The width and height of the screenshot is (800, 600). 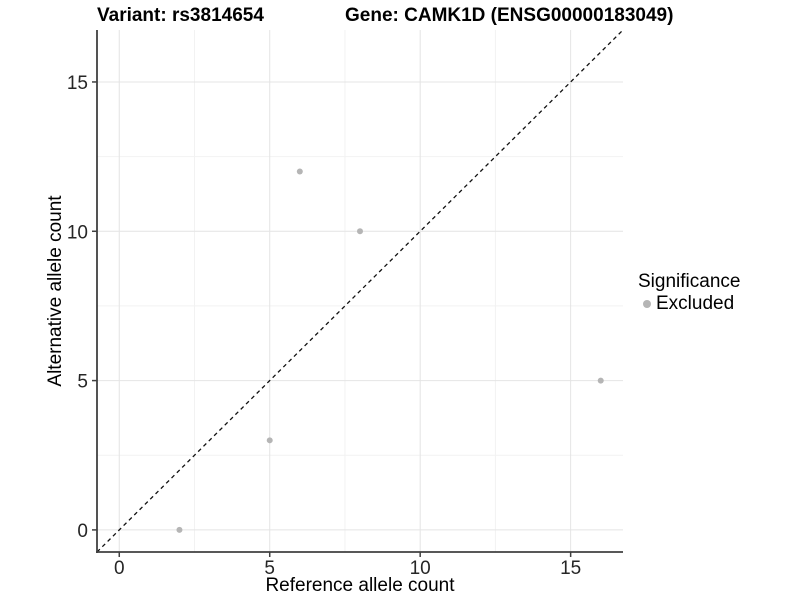 I want to click on y-tick-label: 15, so click(x=77, y=83).